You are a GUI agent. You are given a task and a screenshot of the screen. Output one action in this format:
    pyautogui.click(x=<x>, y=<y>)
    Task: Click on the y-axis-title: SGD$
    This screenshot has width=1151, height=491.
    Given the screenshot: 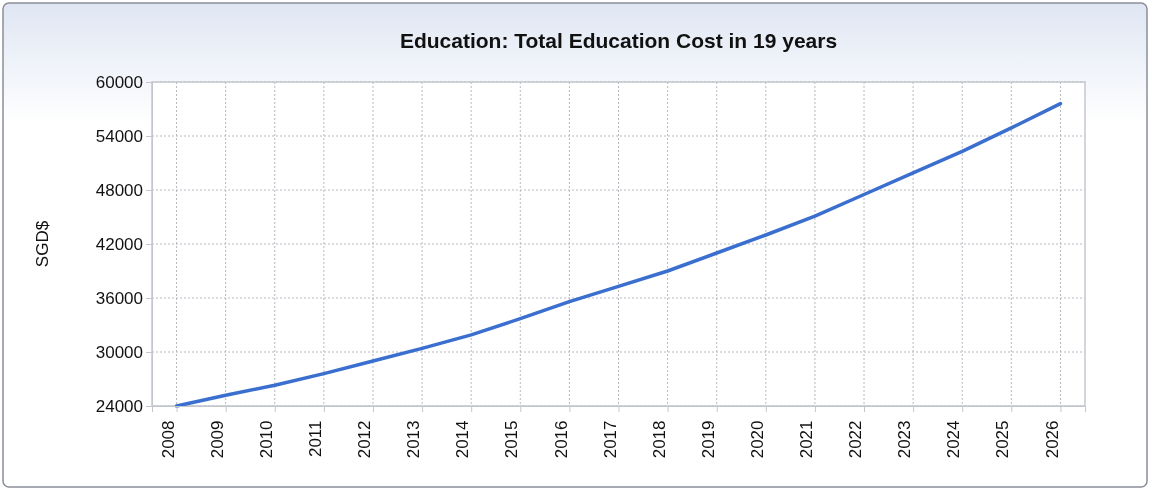 What is the action you would take?
    pyautogui.click(x=42, y=244)
    